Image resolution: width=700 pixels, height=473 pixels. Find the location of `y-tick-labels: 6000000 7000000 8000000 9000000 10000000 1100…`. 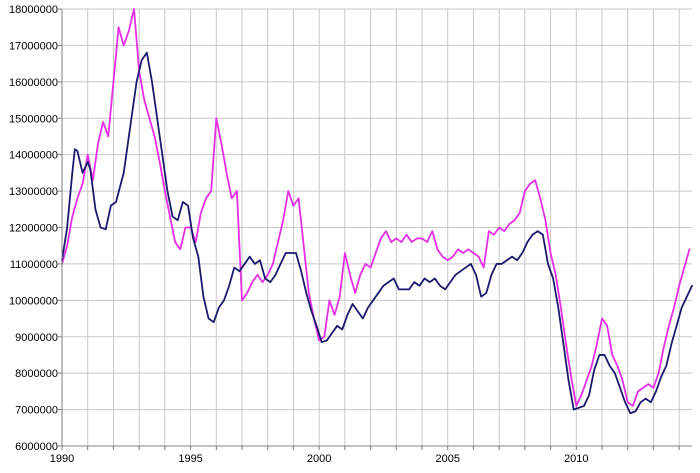

y-tick-labels: 6000000 7000000 8000000 9000000 10000000 1100… is located at coordinates (33, 228).